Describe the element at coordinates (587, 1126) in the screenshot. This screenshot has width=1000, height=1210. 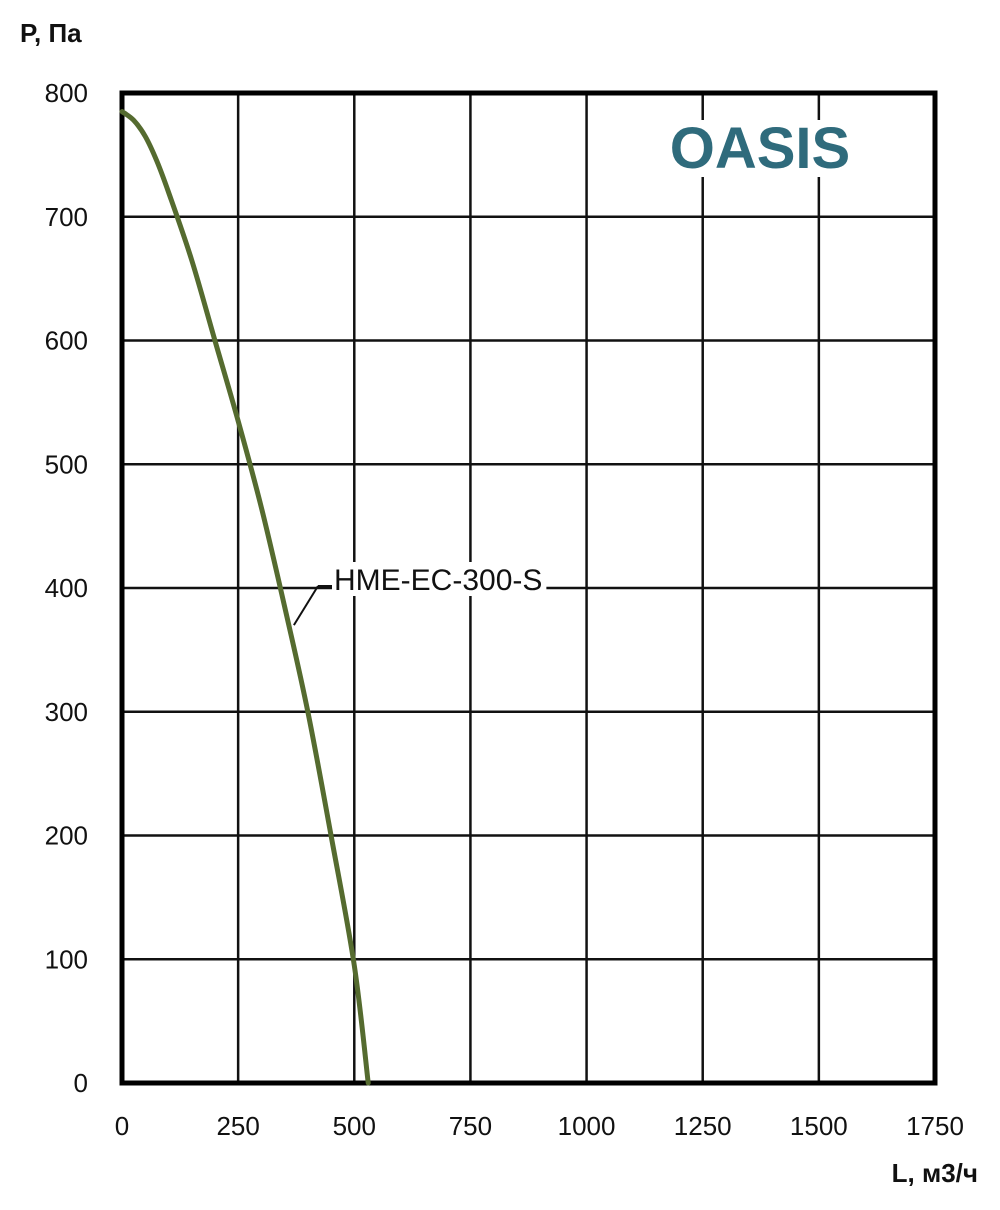
I see `x-tick-label: 1000` at that location.